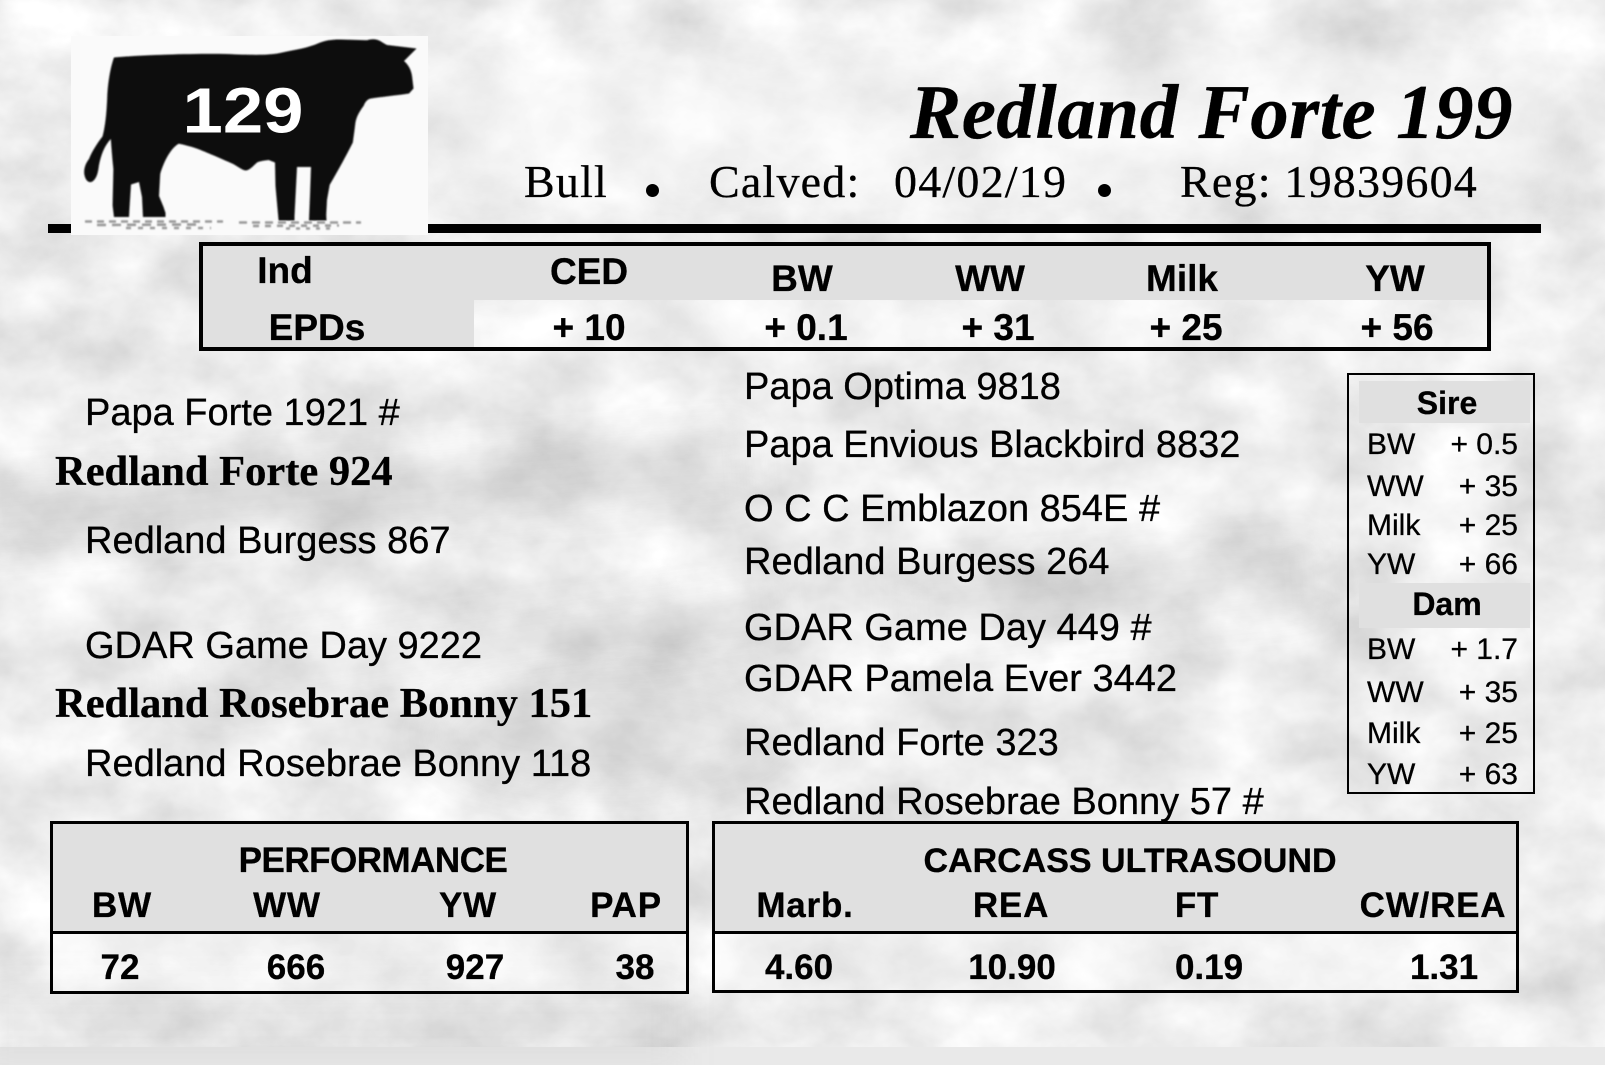  What do you see at coordinates (243, 111) in the screenshot?
I see `svg-text: 129` at bounding box center [243, 111].